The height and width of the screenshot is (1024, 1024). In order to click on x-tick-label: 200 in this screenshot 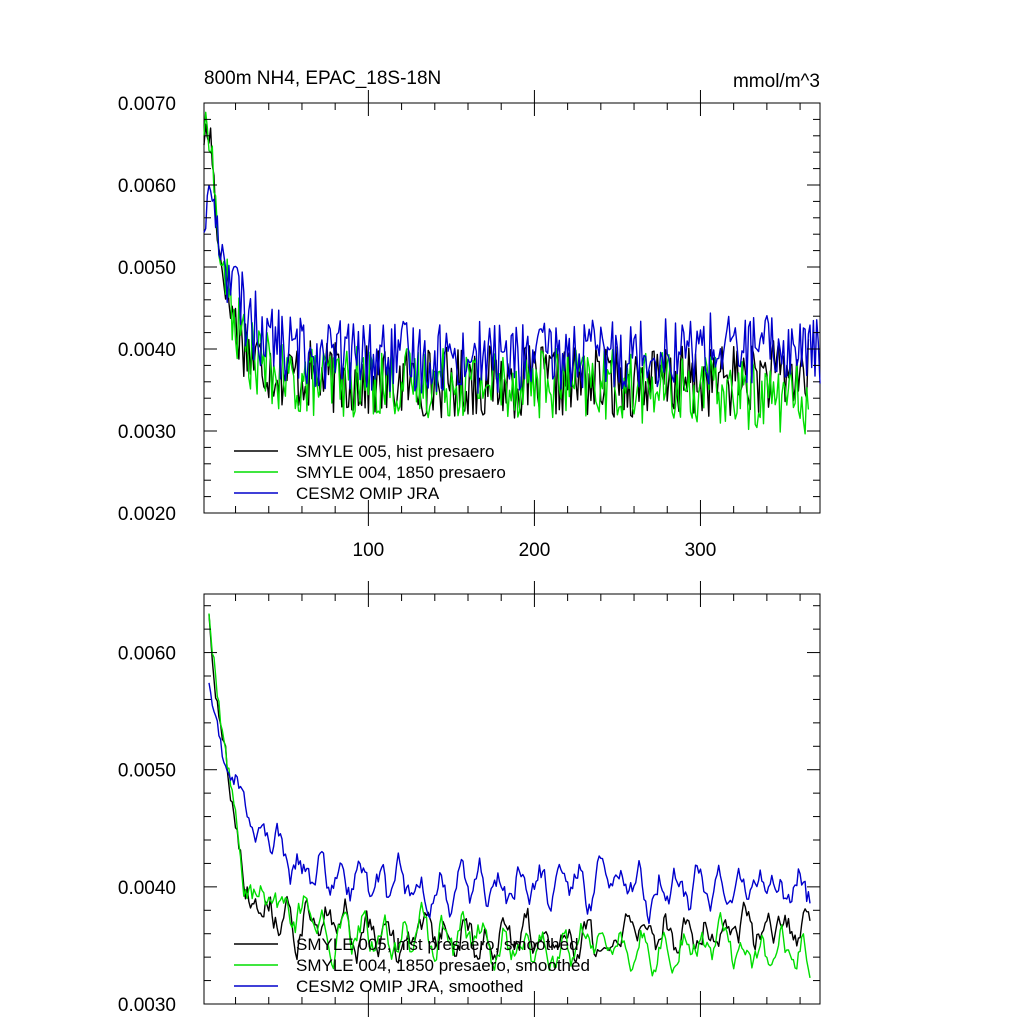, I will do `click(535, 550)`.